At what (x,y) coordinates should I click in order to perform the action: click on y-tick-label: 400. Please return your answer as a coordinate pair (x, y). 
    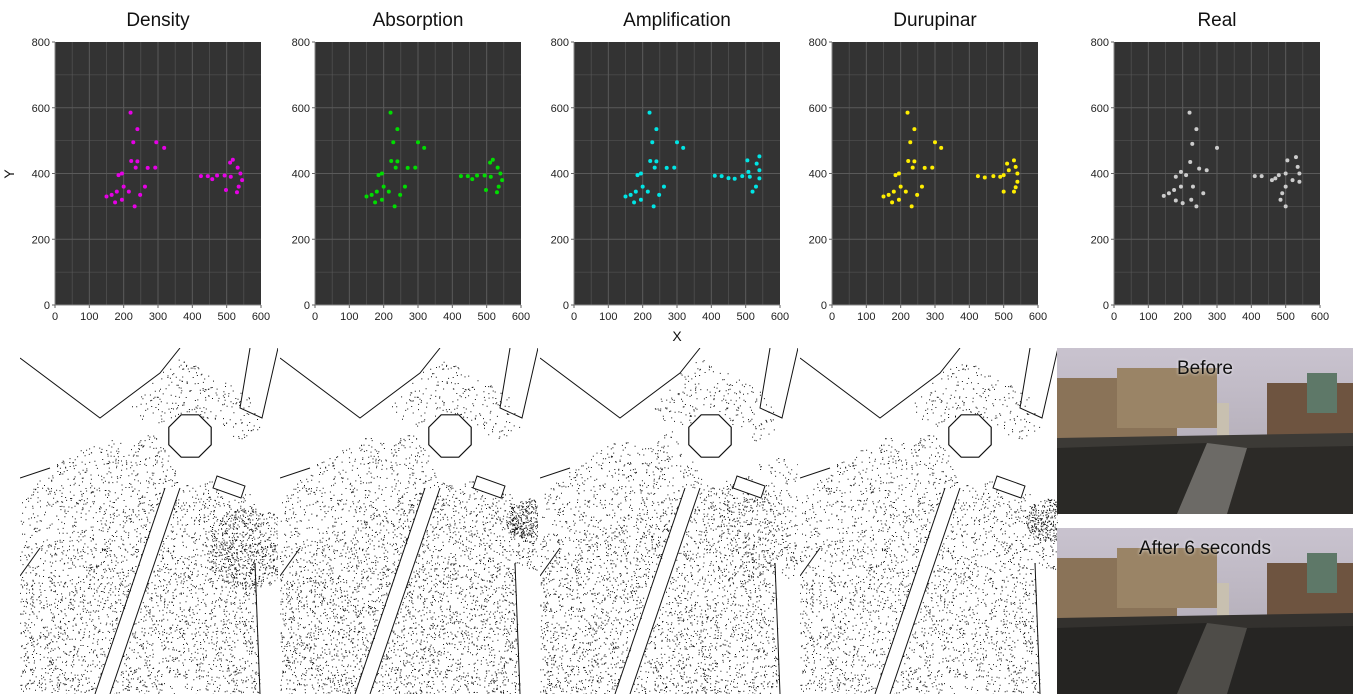
    Looking at the image, I should click on (818, 175).